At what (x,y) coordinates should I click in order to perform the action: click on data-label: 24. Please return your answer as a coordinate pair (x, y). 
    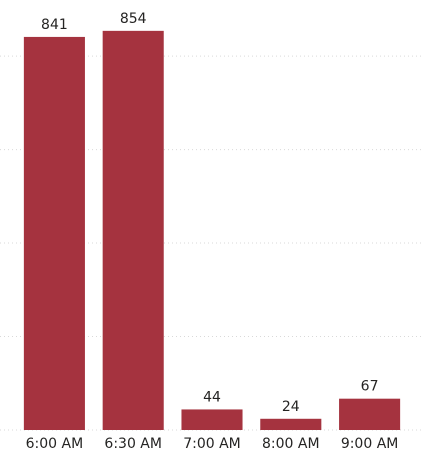
    Looking at the image, I should click on (291, 407).